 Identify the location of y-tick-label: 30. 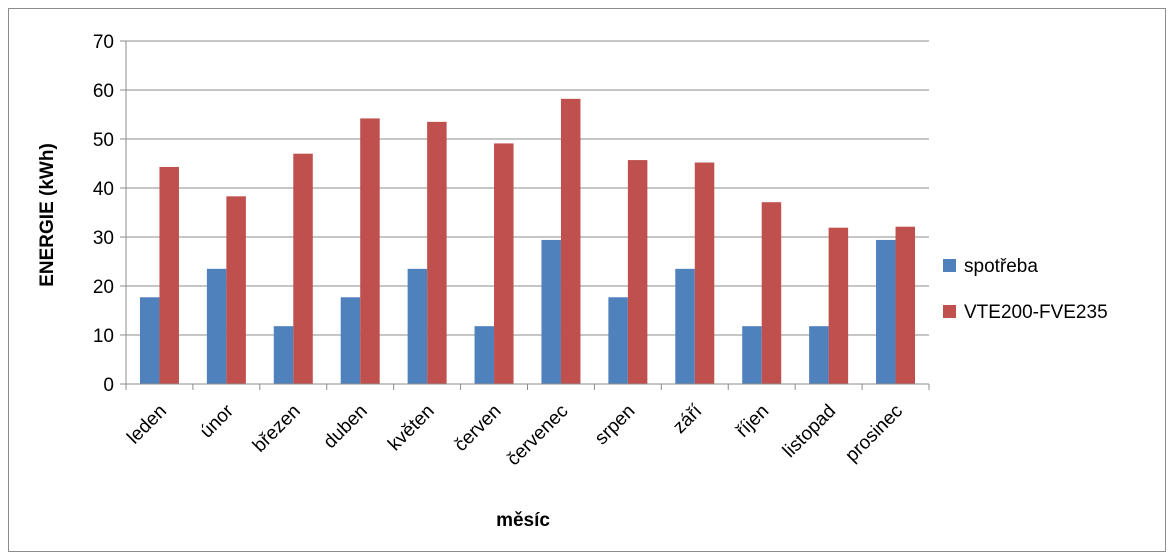
(103, 238).